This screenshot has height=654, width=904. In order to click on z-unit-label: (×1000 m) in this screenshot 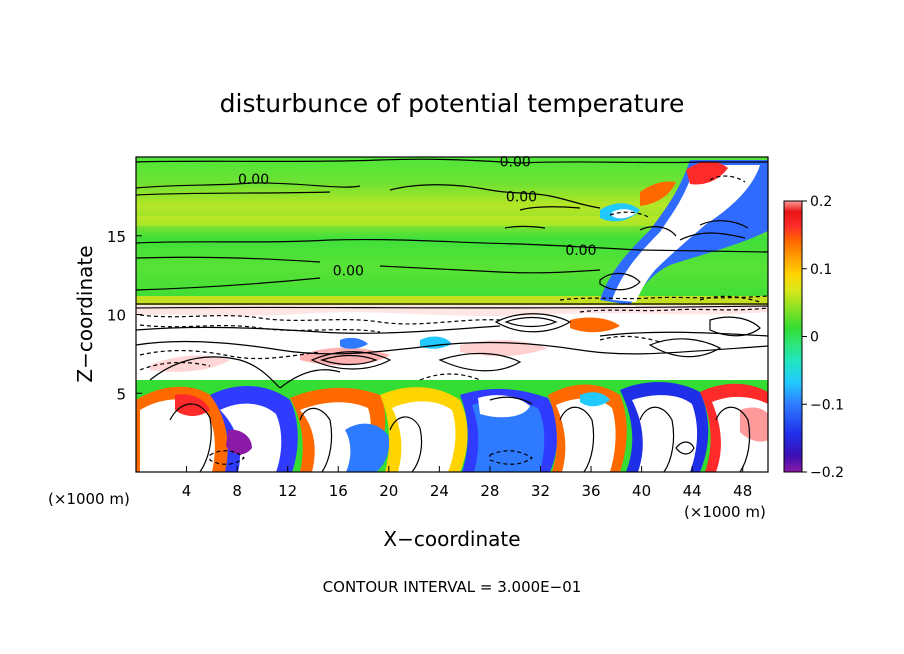, I will do `click(89, 499)`.